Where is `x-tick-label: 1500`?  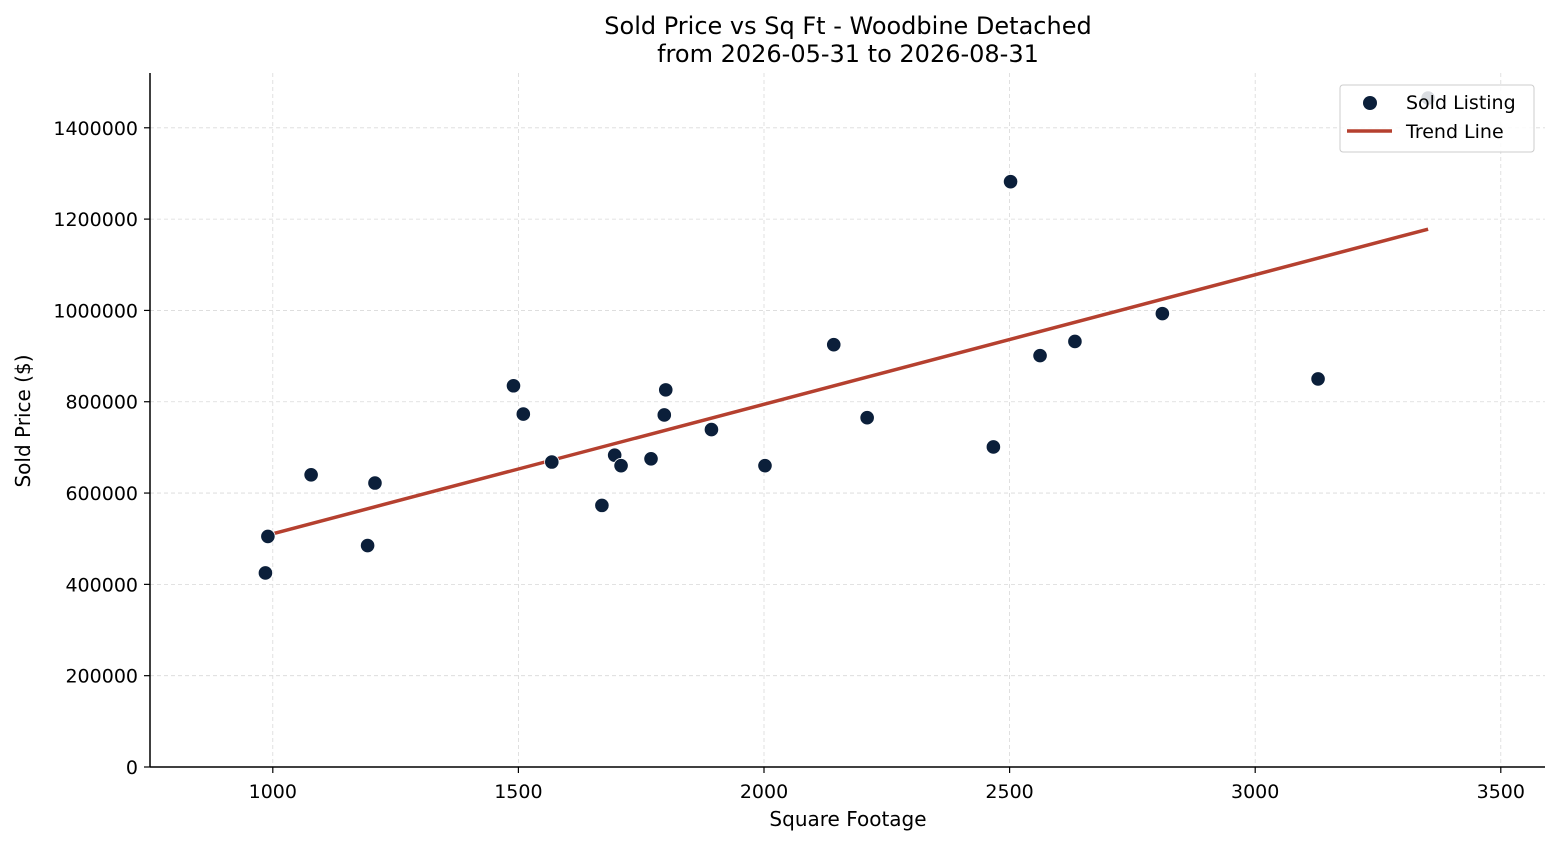 x-tick-label: 1500 is located at coordinates (518, 792).